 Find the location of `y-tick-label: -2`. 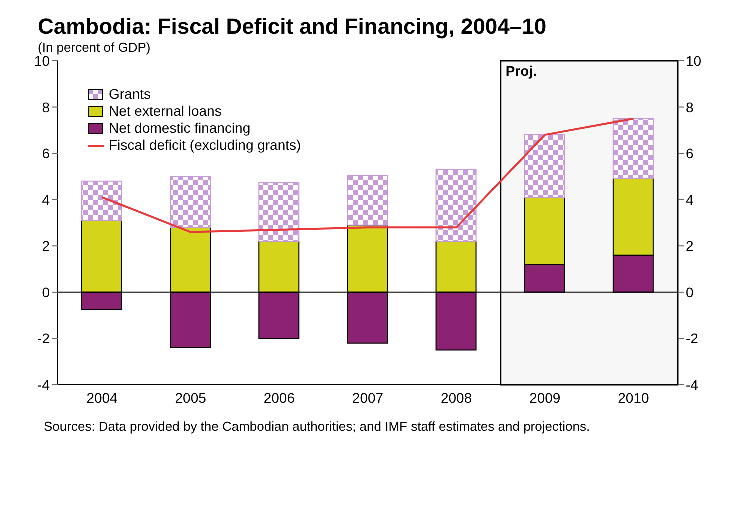

y-tick-label: -2 is located at coordinates (44, 338).